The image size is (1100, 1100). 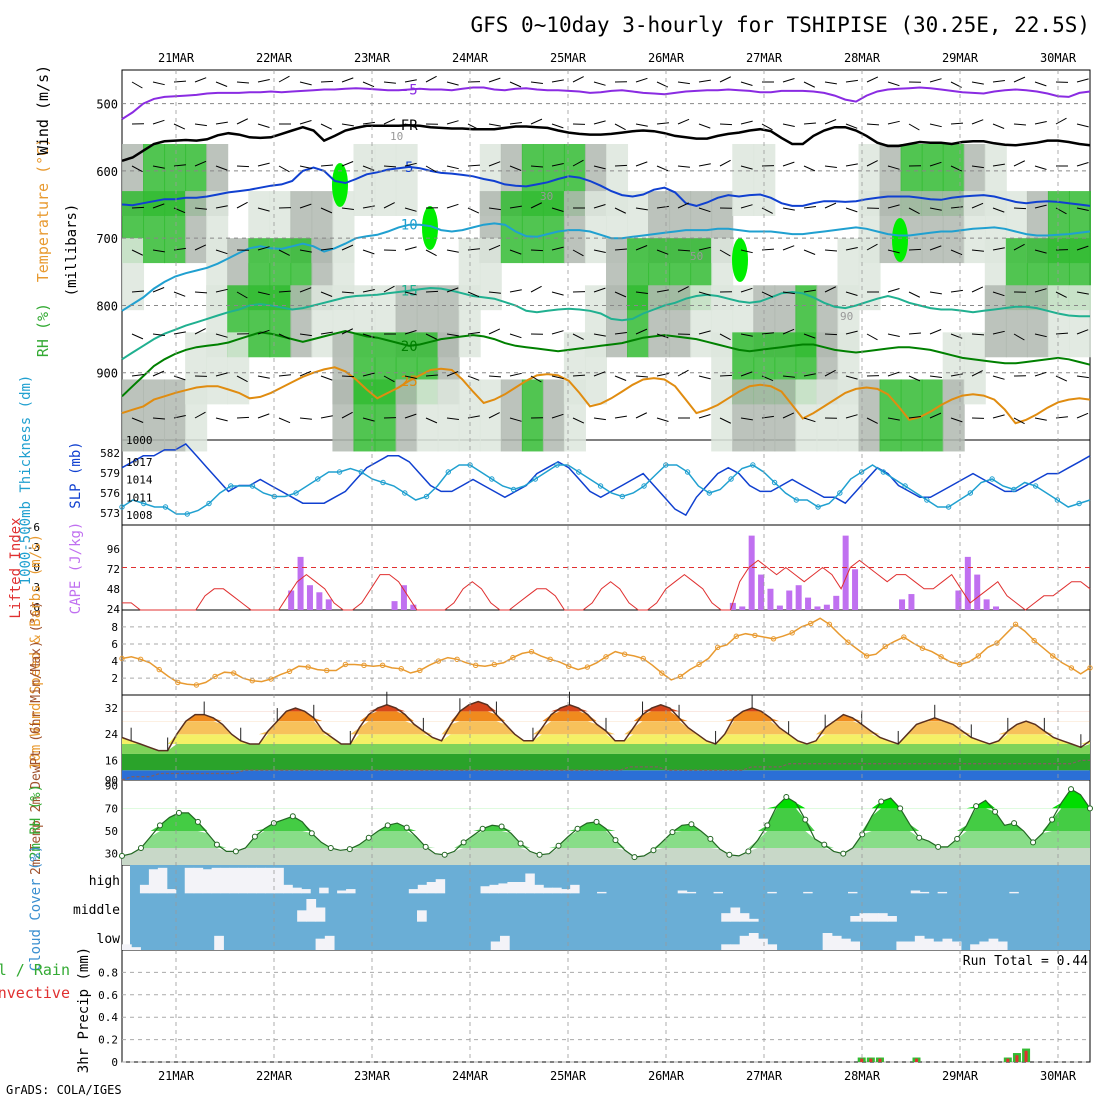 What do you see at coordinates (35, 993) in the screenshot?
I see `precip-legend-convective: Convective` at bounding box center [35, 993].